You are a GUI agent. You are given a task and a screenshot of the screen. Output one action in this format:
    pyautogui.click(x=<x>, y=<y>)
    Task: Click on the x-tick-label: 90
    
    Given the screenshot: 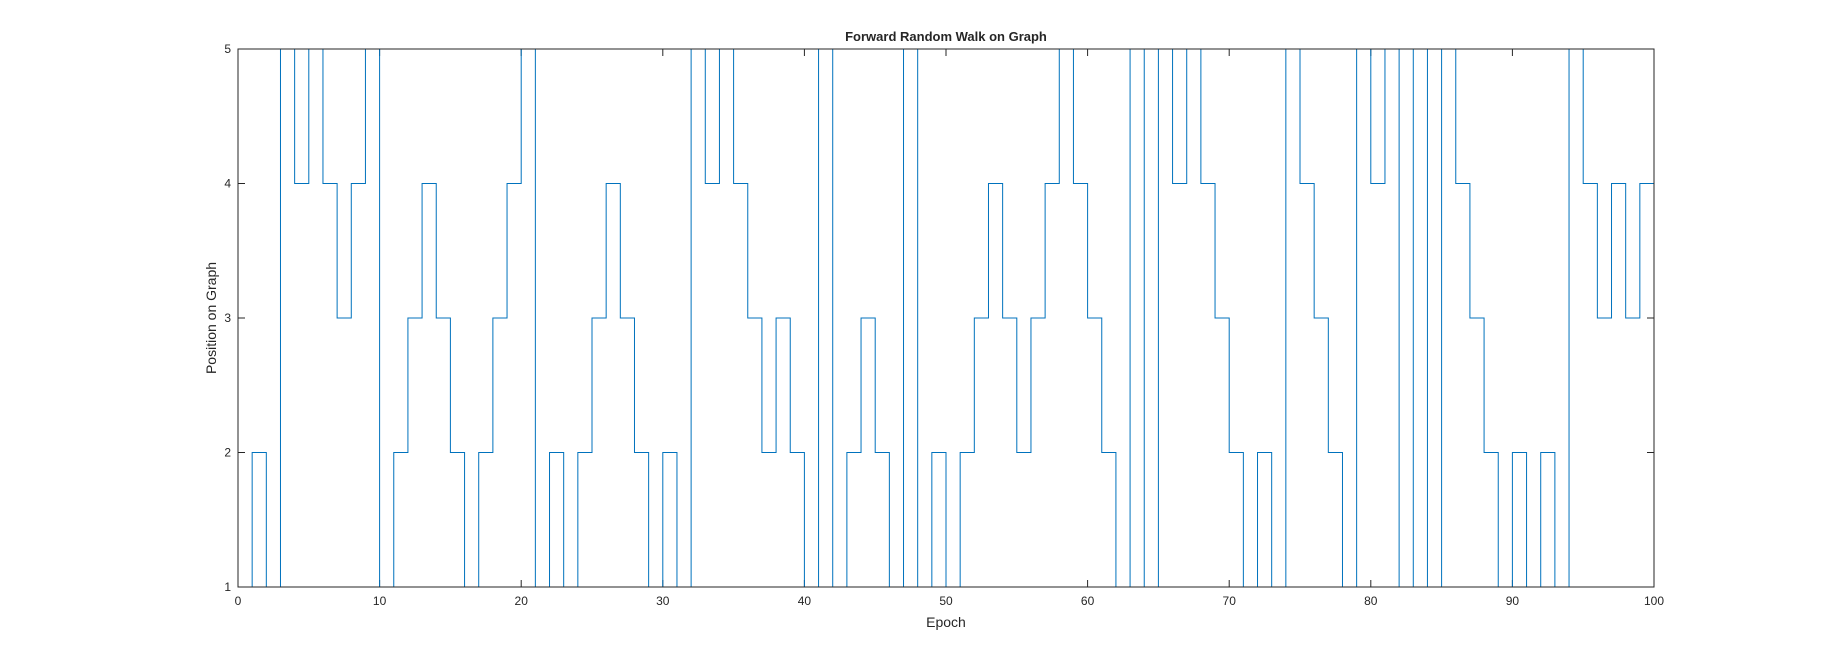 What is the action you would take?
    pyautogui.click(x=1513, y=601)
    